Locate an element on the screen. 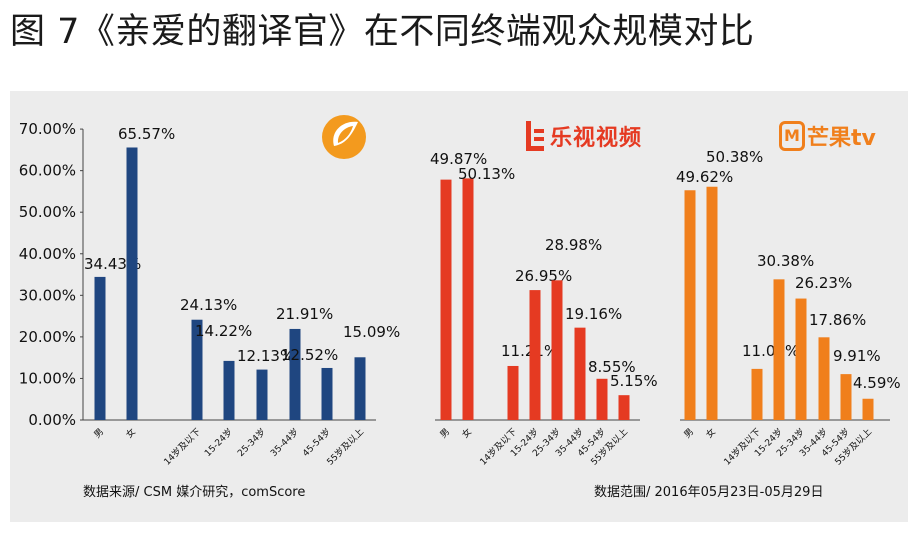  x-tick-label: 35-44岁 is located at coordinates (284, 442).